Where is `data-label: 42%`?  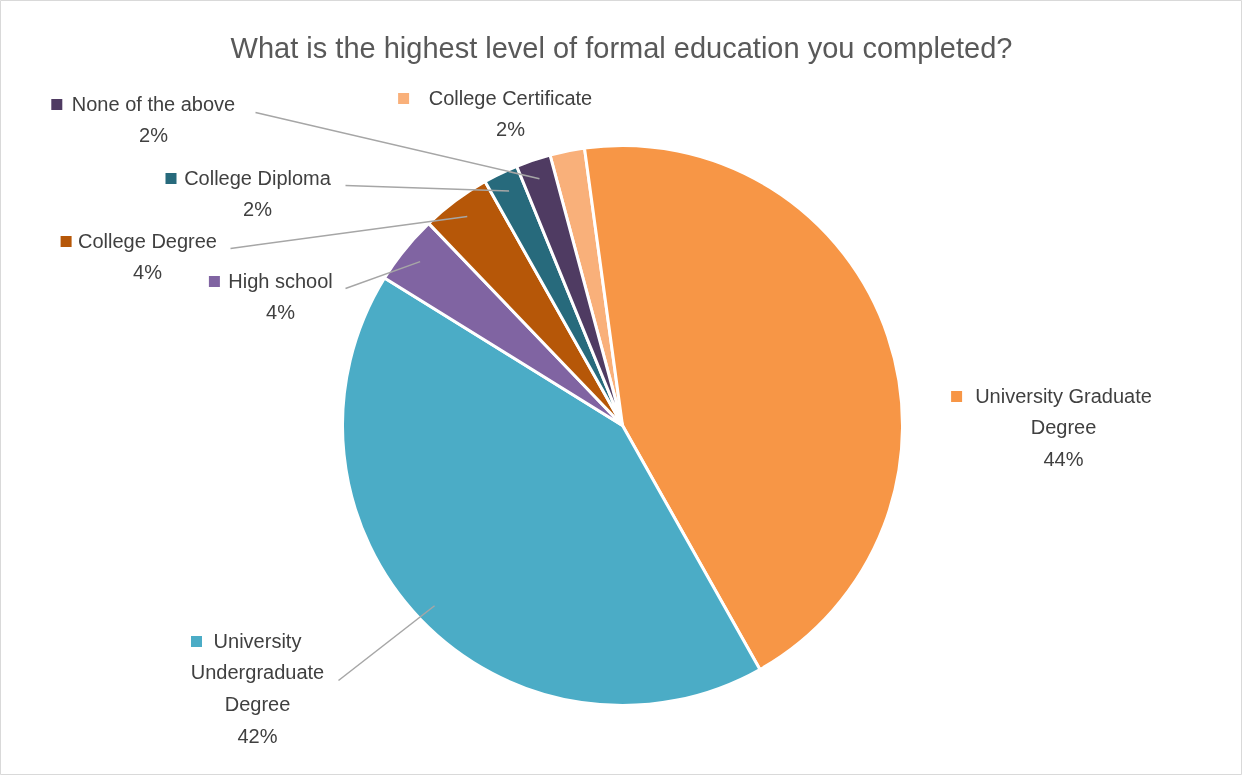
data-label: 42% is located at coordinates (257, 736).